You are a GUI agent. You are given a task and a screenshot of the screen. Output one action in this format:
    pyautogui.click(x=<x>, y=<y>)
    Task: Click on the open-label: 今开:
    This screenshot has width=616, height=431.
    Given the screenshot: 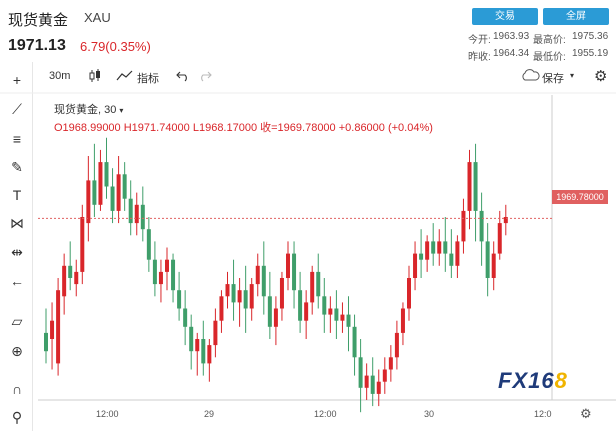 What is the action you would take?
    pyautogui.click(x=479, y=40)
    